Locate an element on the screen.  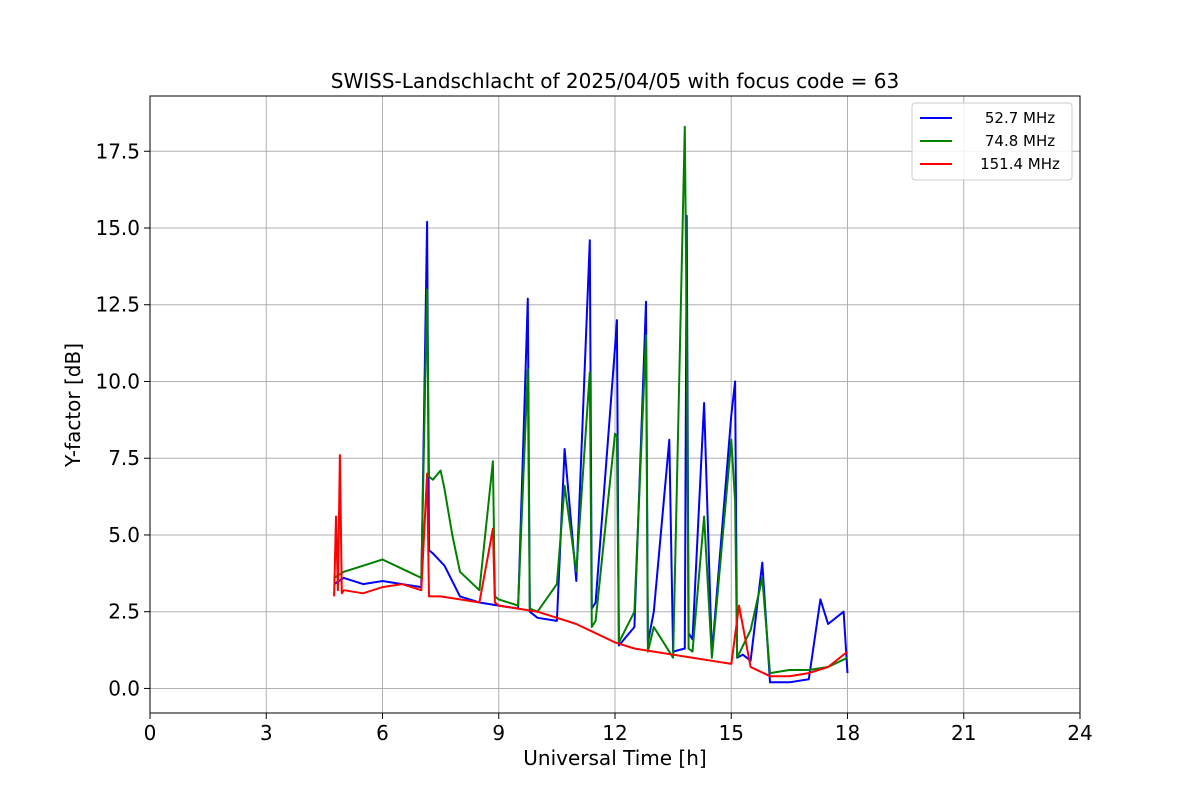
y-tick-label: 7.5 is located at coordinates (124, 458).